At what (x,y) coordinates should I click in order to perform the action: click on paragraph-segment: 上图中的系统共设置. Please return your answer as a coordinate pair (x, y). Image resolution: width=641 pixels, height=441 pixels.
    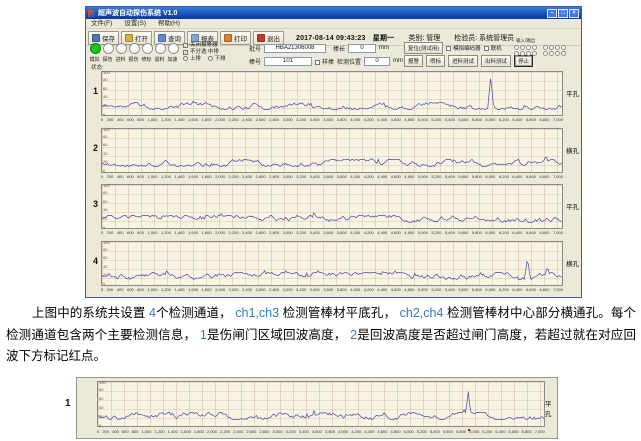
    Looking at the image, I should click on (91, 313).